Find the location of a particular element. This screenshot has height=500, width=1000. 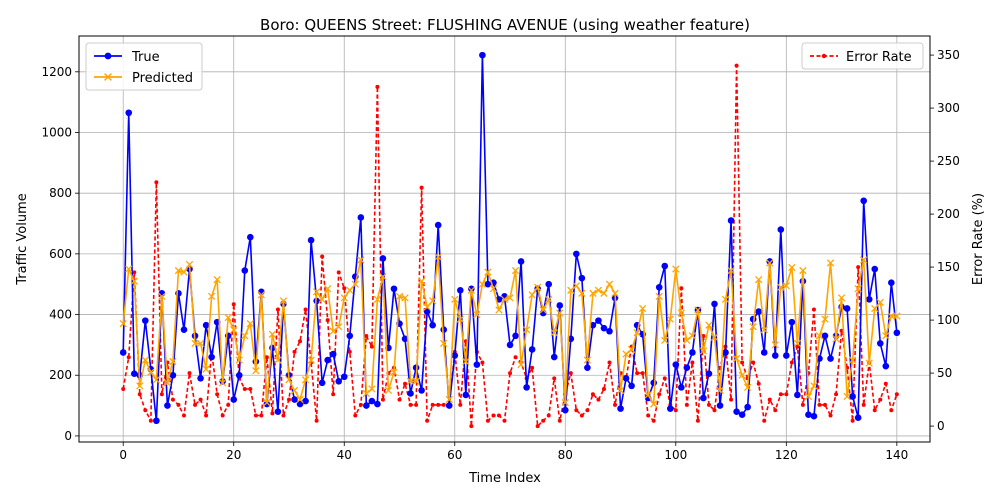

y-tick-label: 1000 is located at coordinates (56, 132).